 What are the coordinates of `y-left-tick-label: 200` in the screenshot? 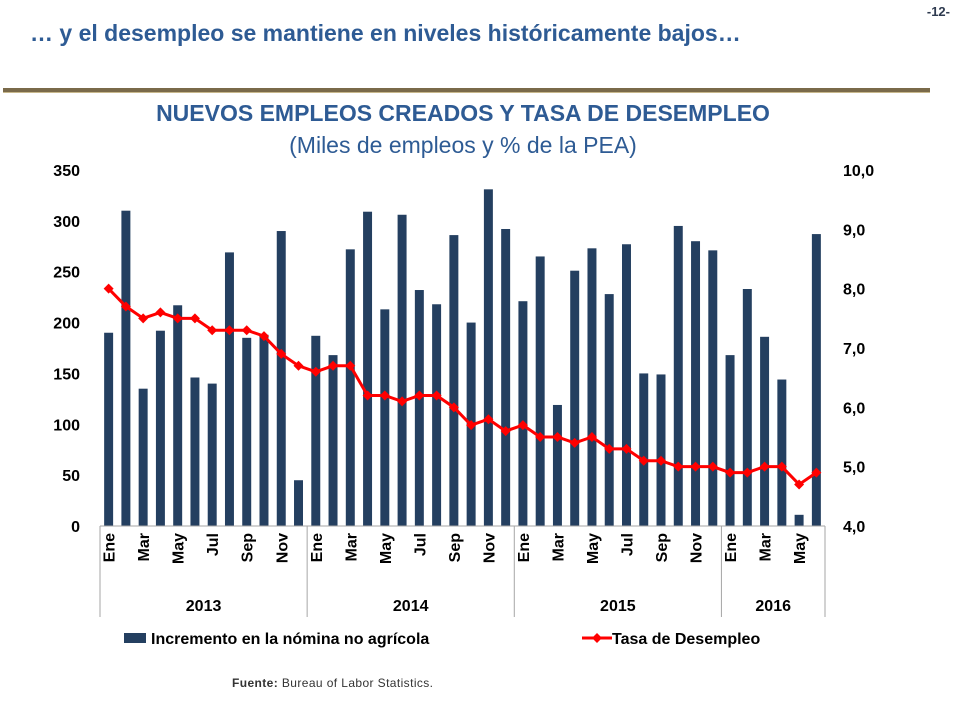 It's located at (66, 324).